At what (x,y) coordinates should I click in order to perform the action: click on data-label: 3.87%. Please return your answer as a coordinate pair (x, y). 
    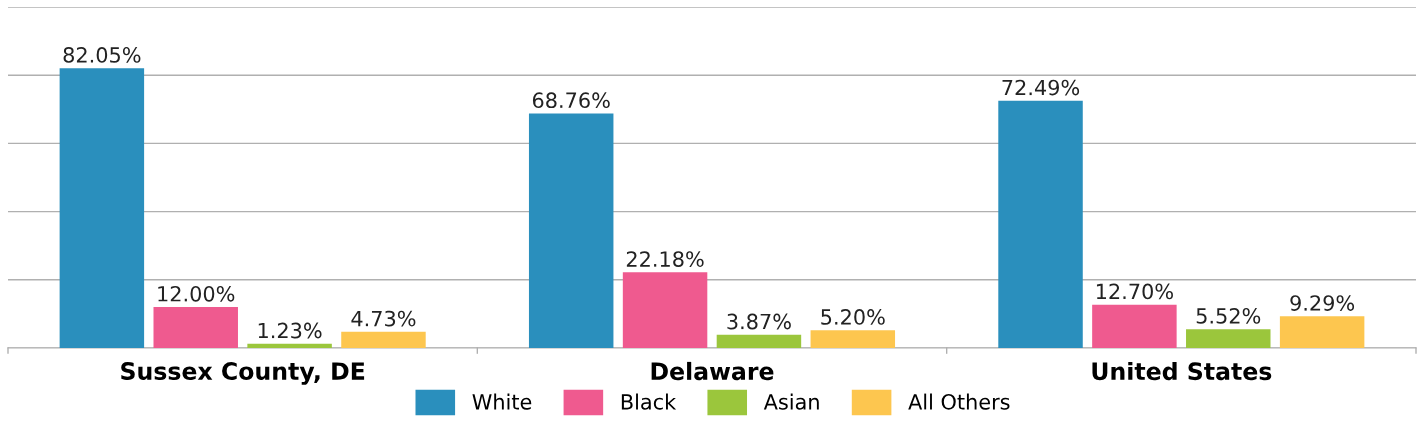
    Looking at the image, I should click on (759, 321).